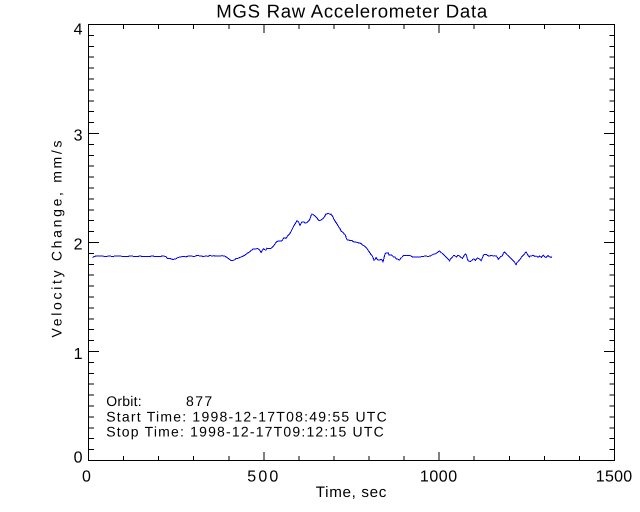  What do you see at coordinates (352, 10) in the screenshot?
I see `svg-text: MGS Raw Accelerometer Data` at bounding box center [352, 10].